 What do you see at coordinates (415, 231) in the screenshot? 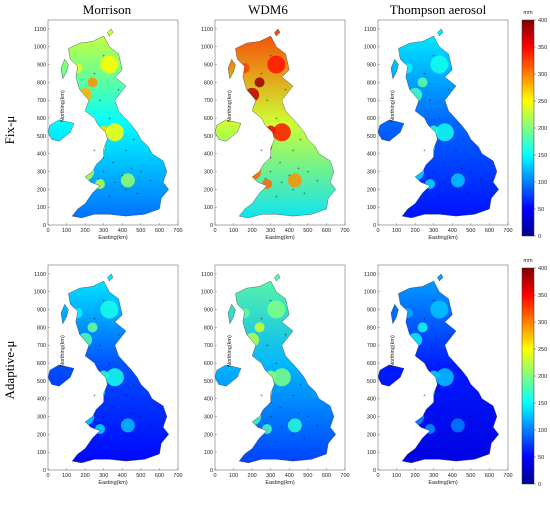
I see `x-tick-label: 200` at bounding box center [415, 231].